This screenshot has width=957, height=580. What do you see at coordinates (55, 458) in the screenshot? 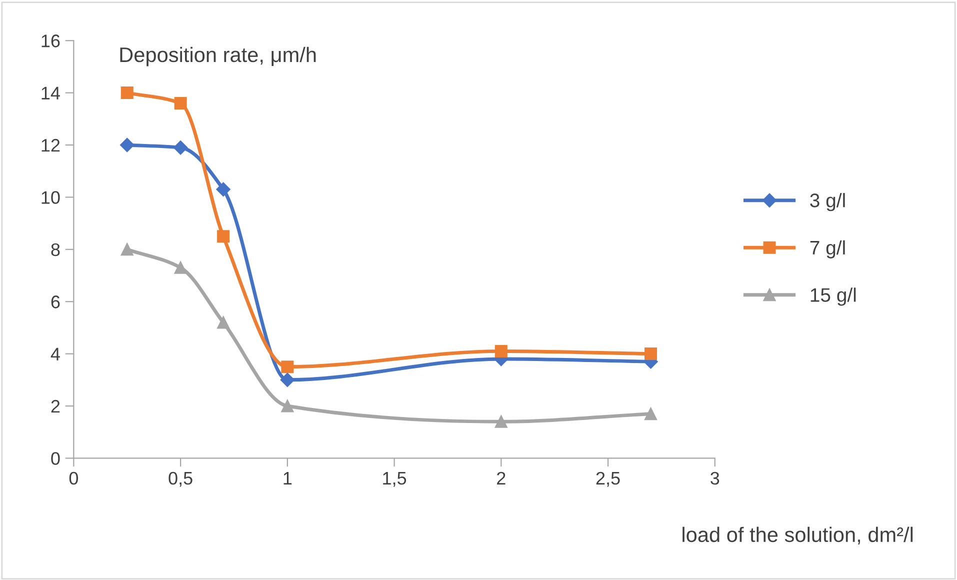
I see `y-tick-label: 0` at bounding box center [55, 458].